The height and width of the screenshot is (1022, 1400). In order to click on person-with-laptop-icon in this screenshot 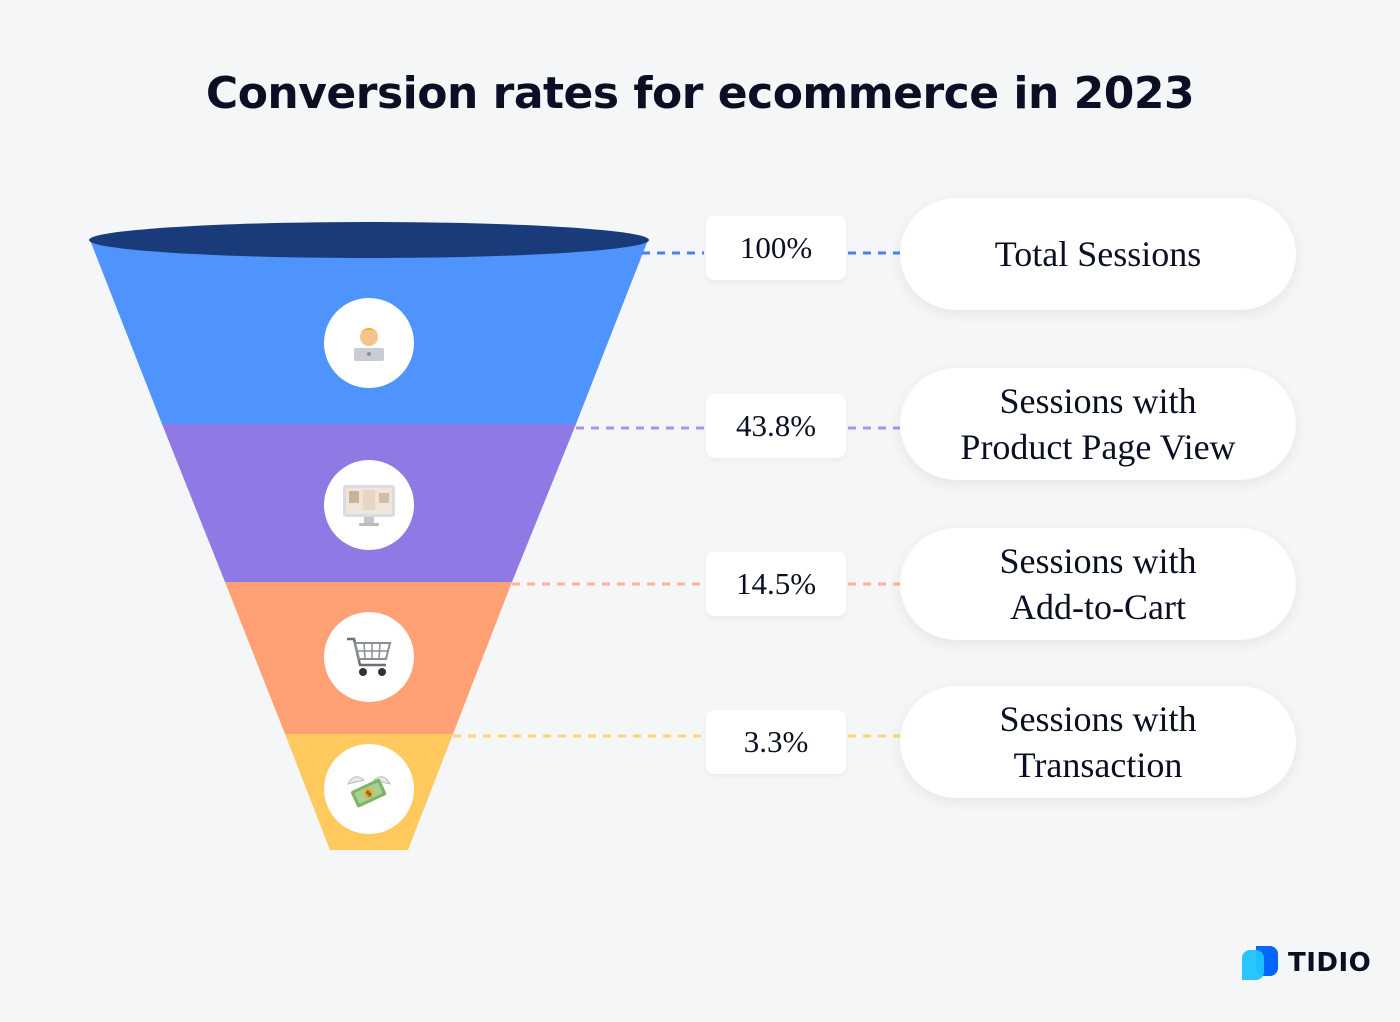, I will do `click(369, 344)`.